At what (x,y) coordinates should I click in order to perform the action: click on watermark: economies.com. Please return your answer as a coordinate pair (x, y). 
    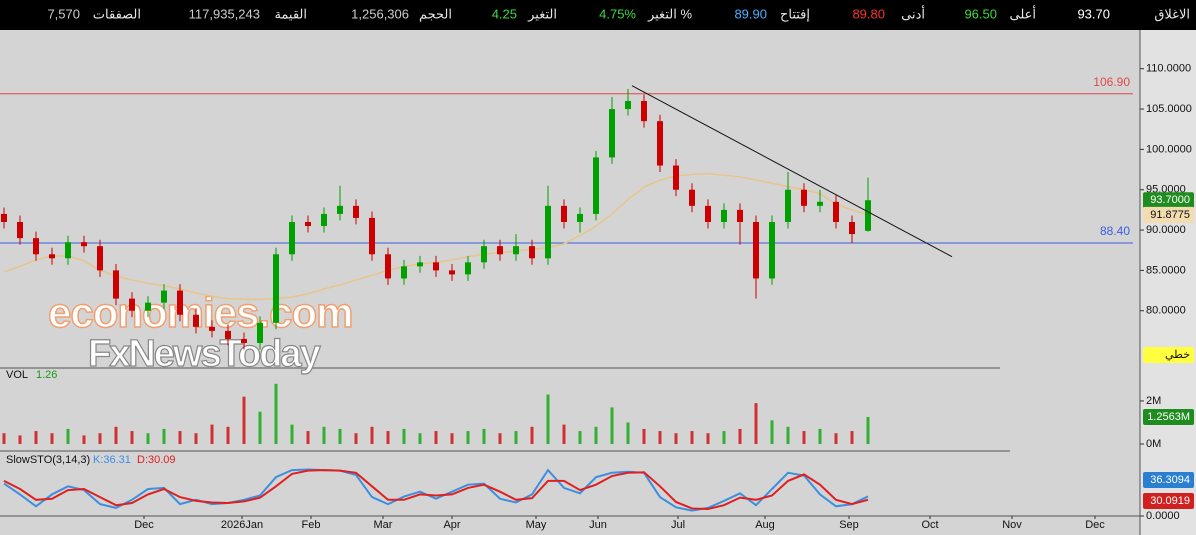
    Looking at the image, I should click on (200, 312).